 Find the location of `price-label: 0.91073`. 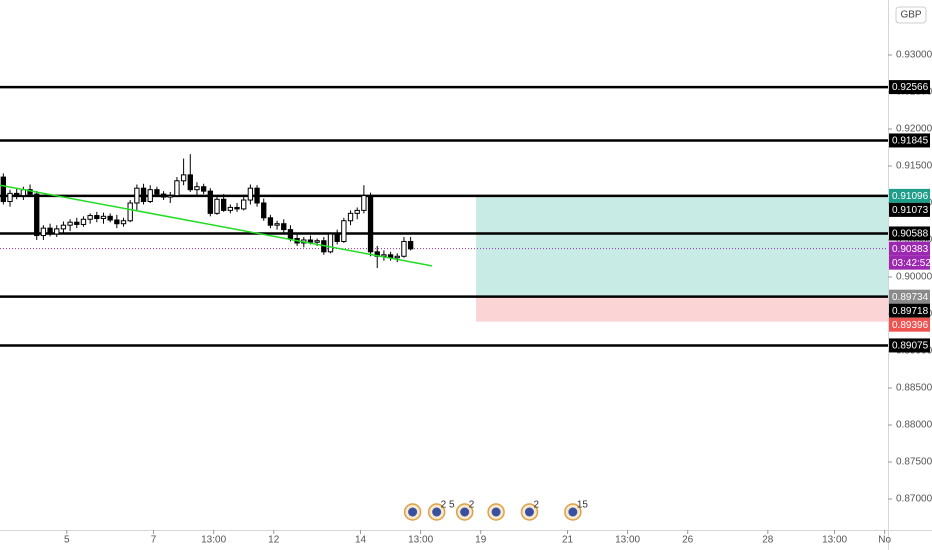

price-label: 0.91073 is located at coordinates (910, 210).